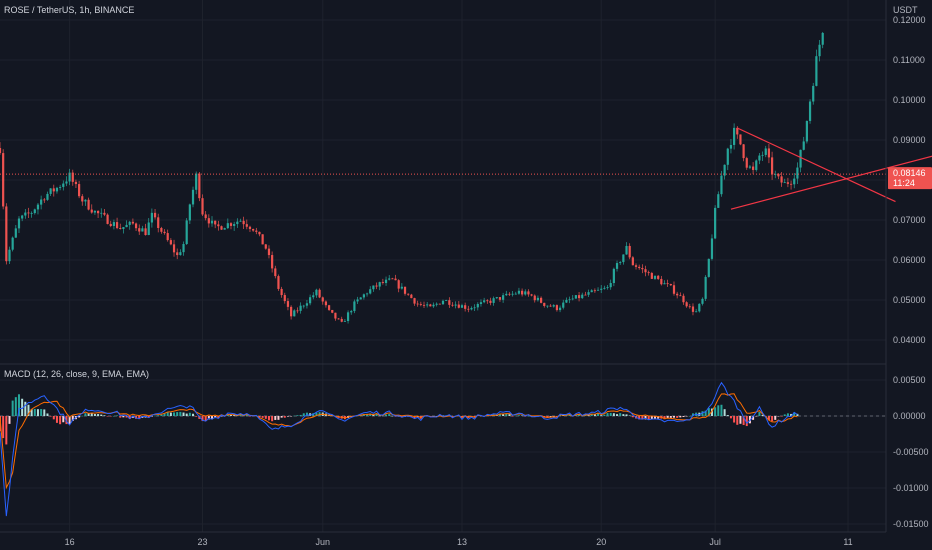 The width and height of the screenshot is (932, 550). I want to click on time-axis: 1623Jun1320Jul111825Aug81522, so click(466, 539).